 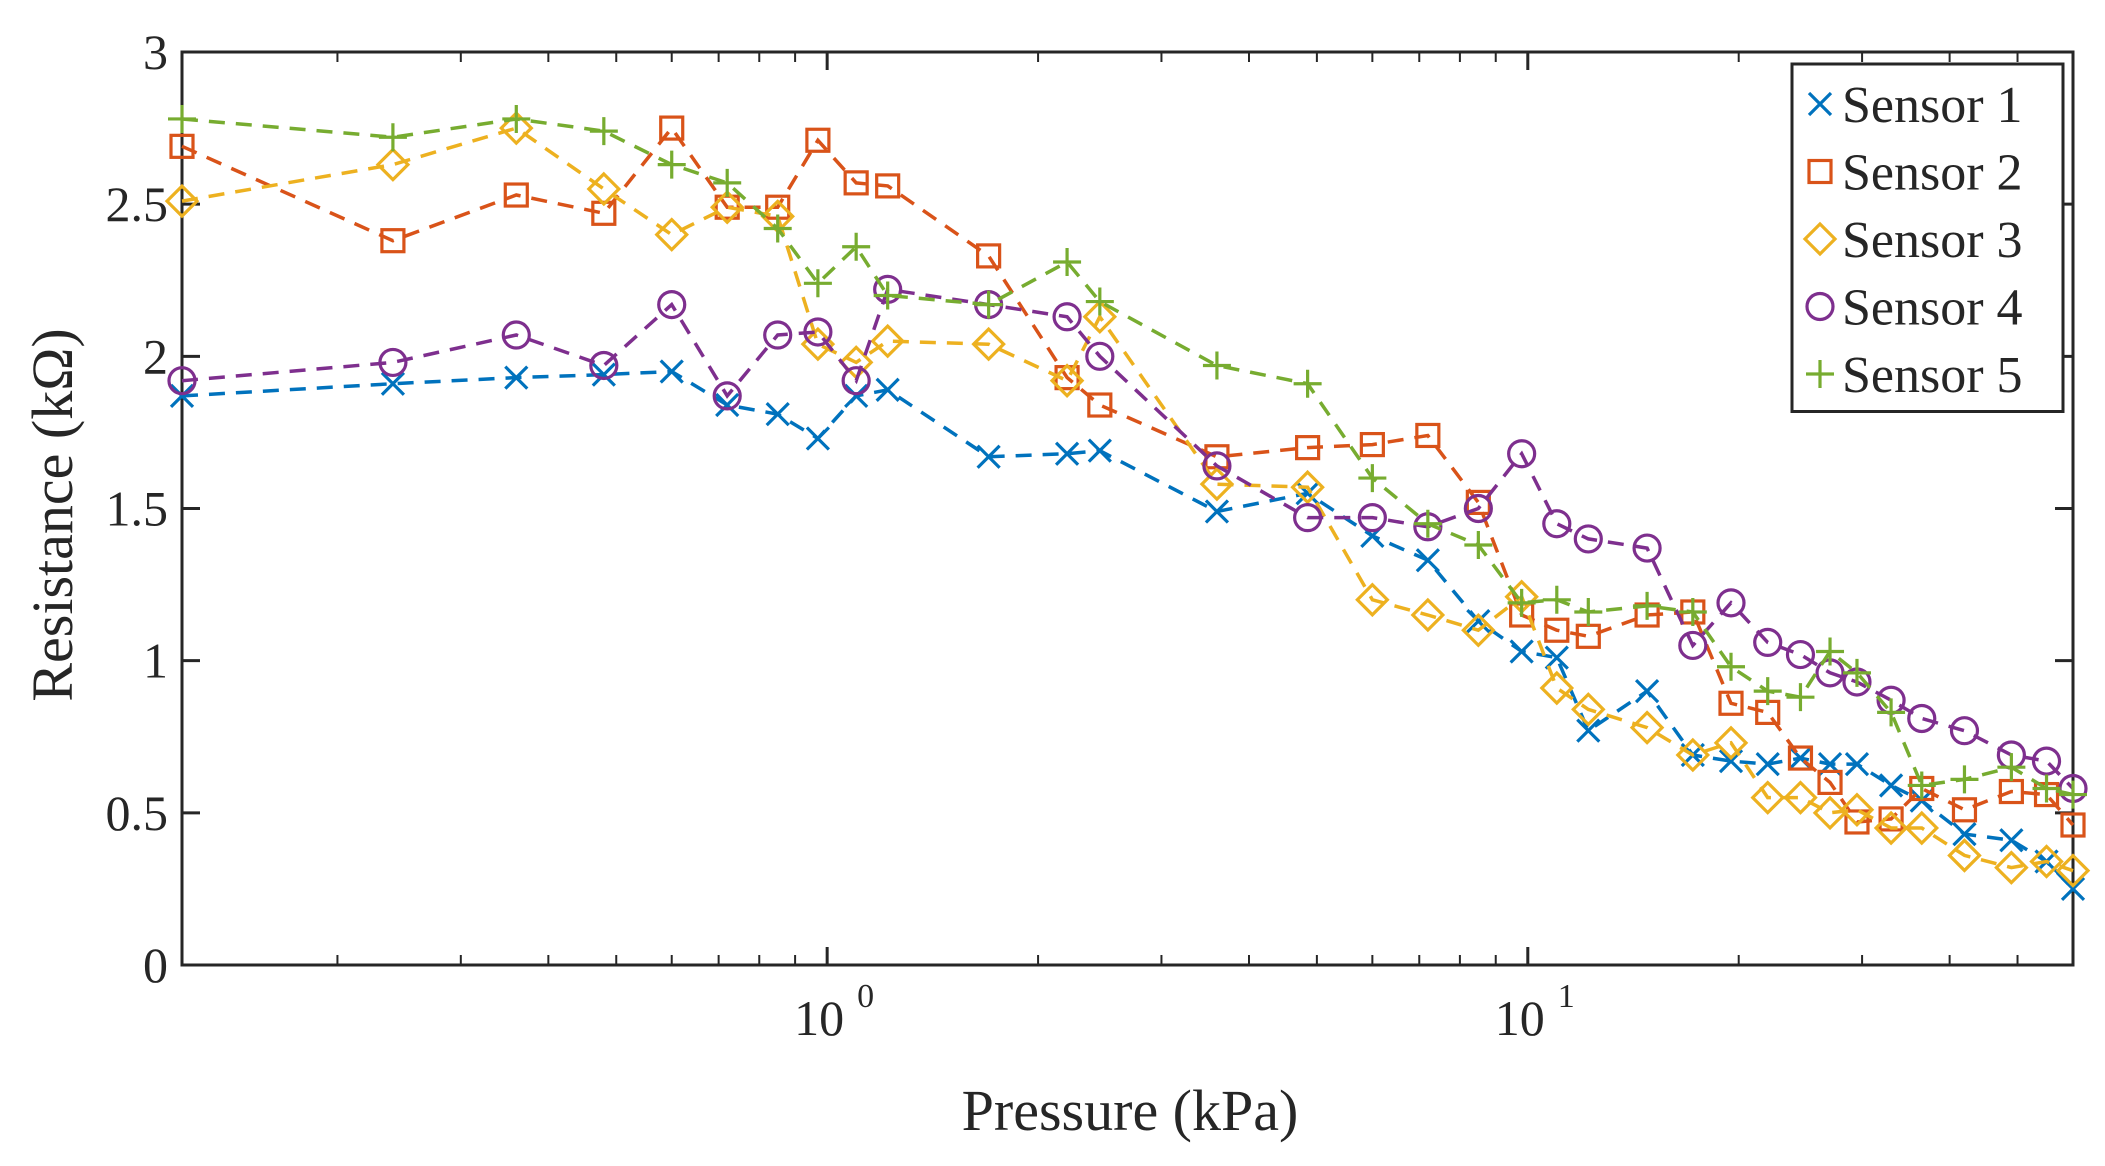 I want to click on legend-label: Sensor 4, so click(x=1932, y=308).